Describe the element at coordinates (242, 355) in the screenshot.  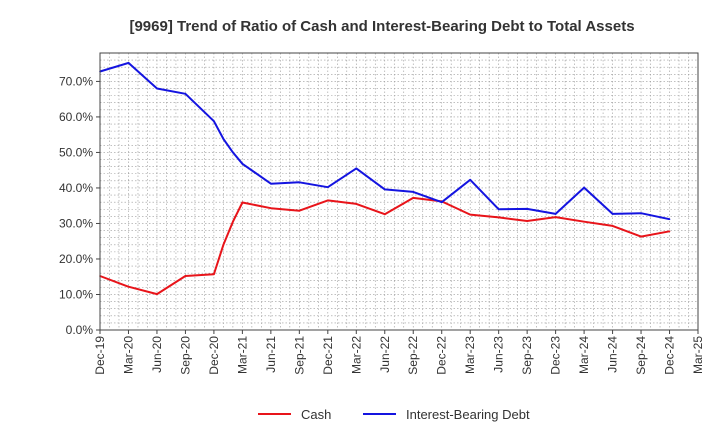
I see `x-tick-label: Mar-21` at that location.